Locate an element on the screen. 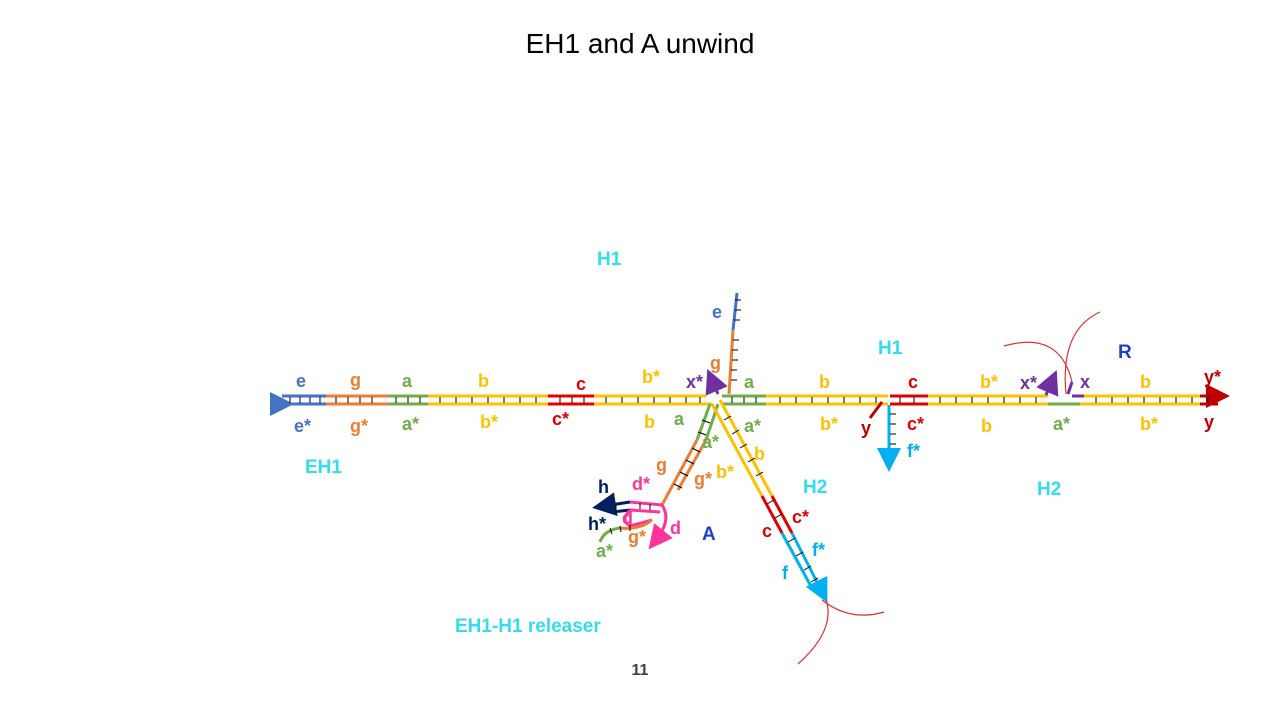 The height and width of the screenshot is (720, 1280). lbl-x-star2: x* is located at coordinates (1028, 383).